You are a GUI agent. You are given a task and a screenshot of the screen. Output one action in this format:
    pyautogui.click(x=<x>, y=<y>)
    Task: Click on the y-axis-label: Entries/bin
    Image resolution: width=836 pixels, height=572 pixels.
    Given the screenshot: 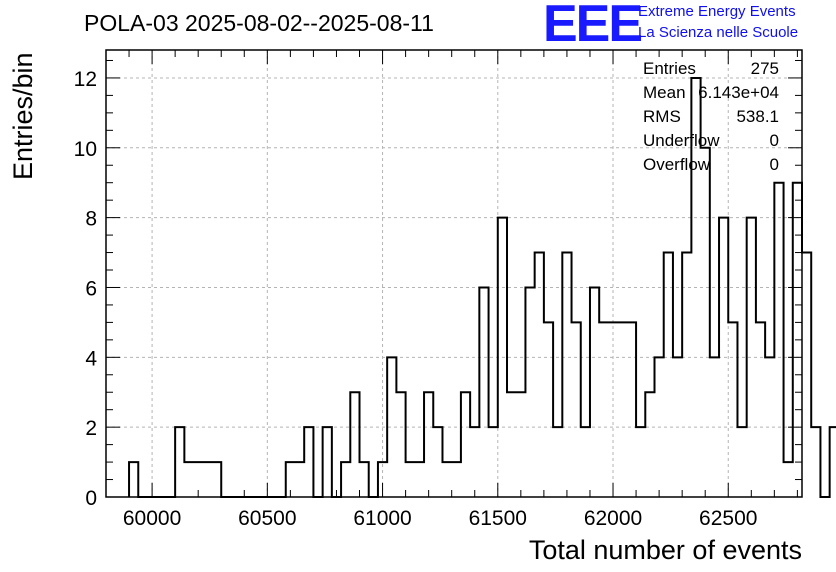 What is the action you would take?
    pyautogui.click(x=23, y=116)
    